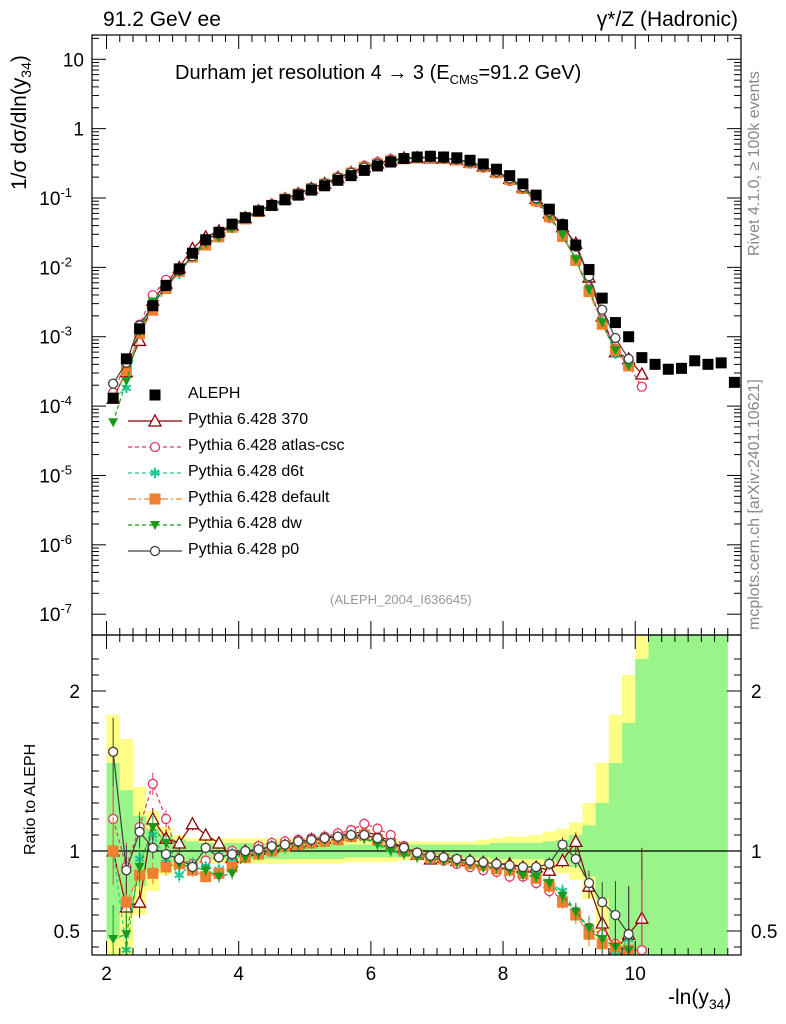 The width and height of the screenshot is (786, 1024). Describe the element at coordinates (238, 974) in the screenshot. I see `x-tick-label: 4` at that location.